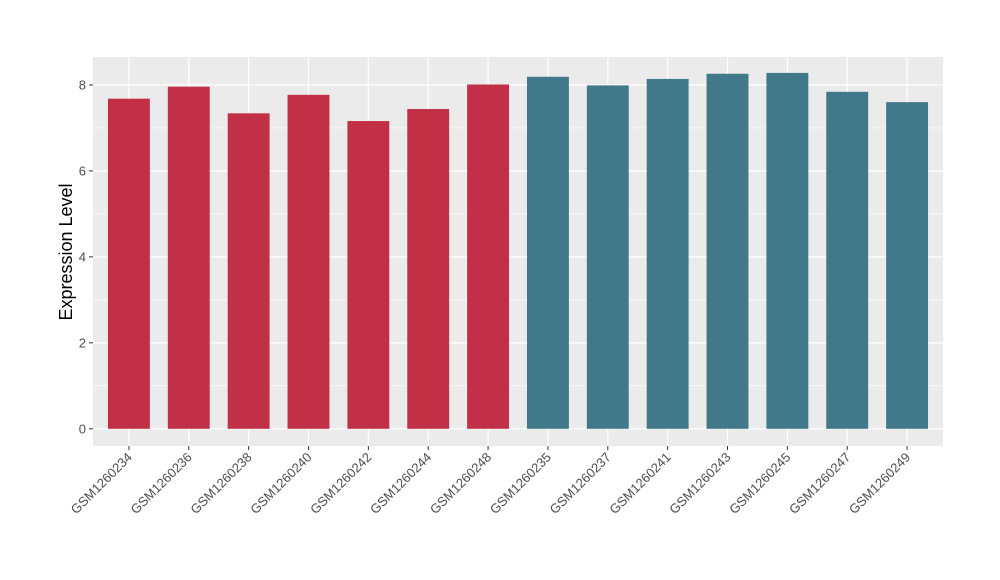  I want to click on bar-GSM1260237, so click(607, 257).